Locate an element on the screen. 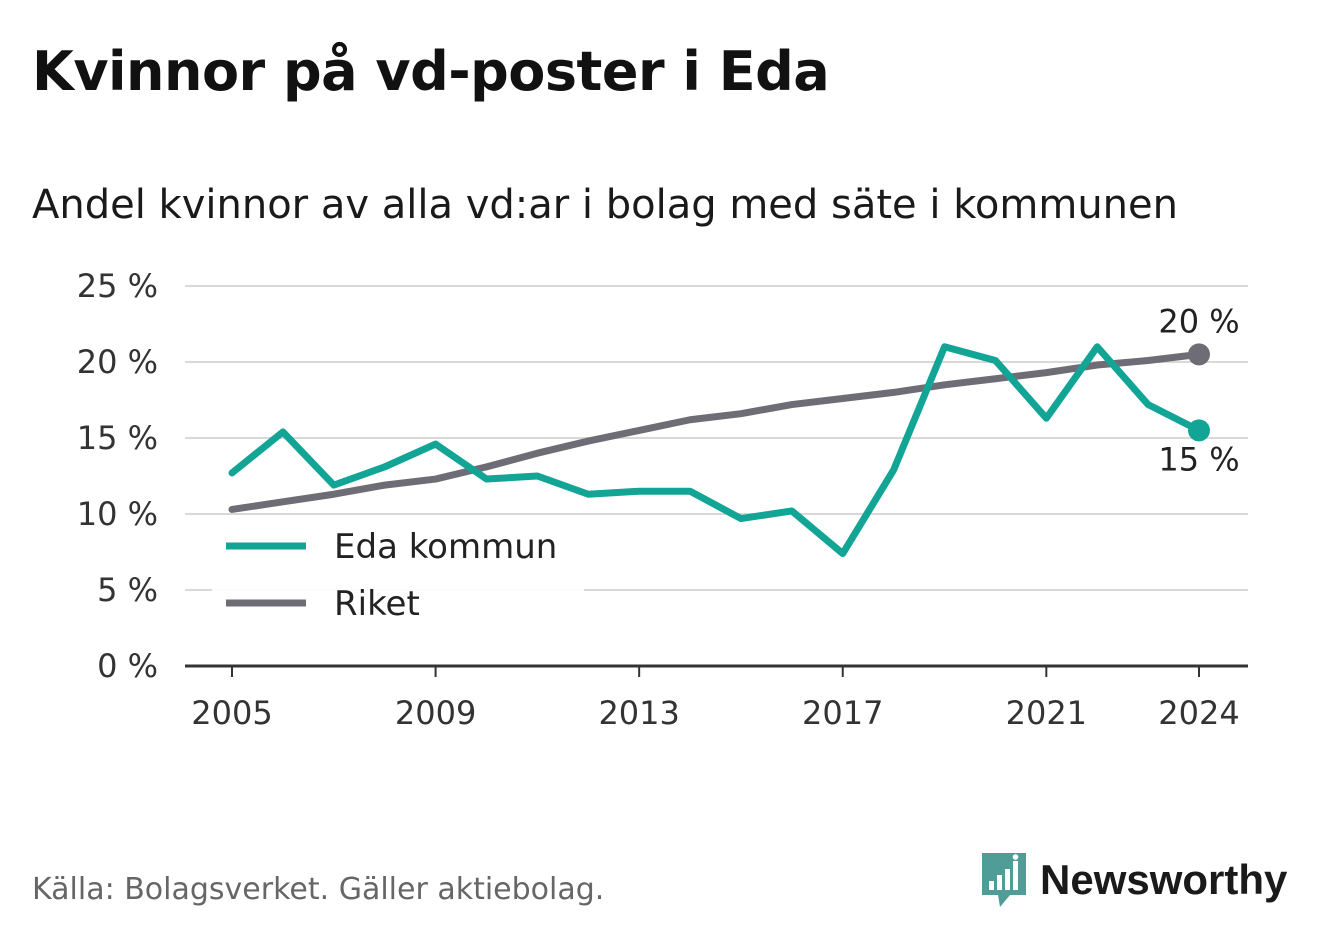 This screenshot has height=939, width=1322. x-tick-label: 2024 is located at coordinates (1198, 713).